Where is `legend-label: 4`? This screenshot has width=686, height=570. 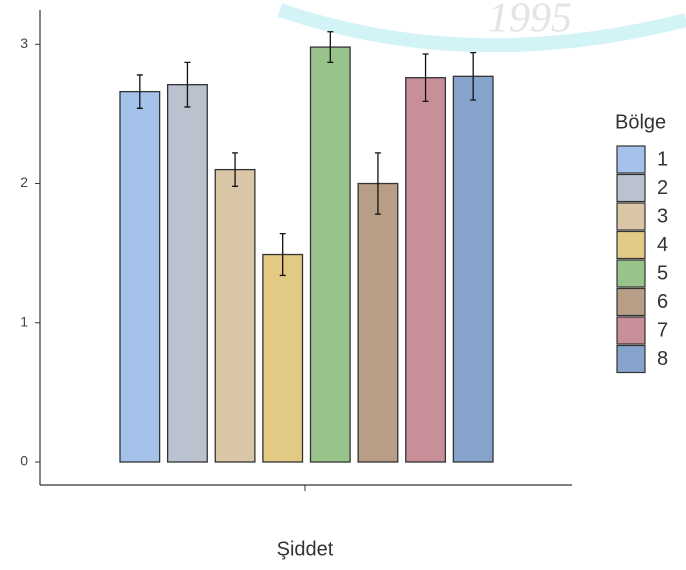 legend-label: 4 is located at coordinates (662, 245).